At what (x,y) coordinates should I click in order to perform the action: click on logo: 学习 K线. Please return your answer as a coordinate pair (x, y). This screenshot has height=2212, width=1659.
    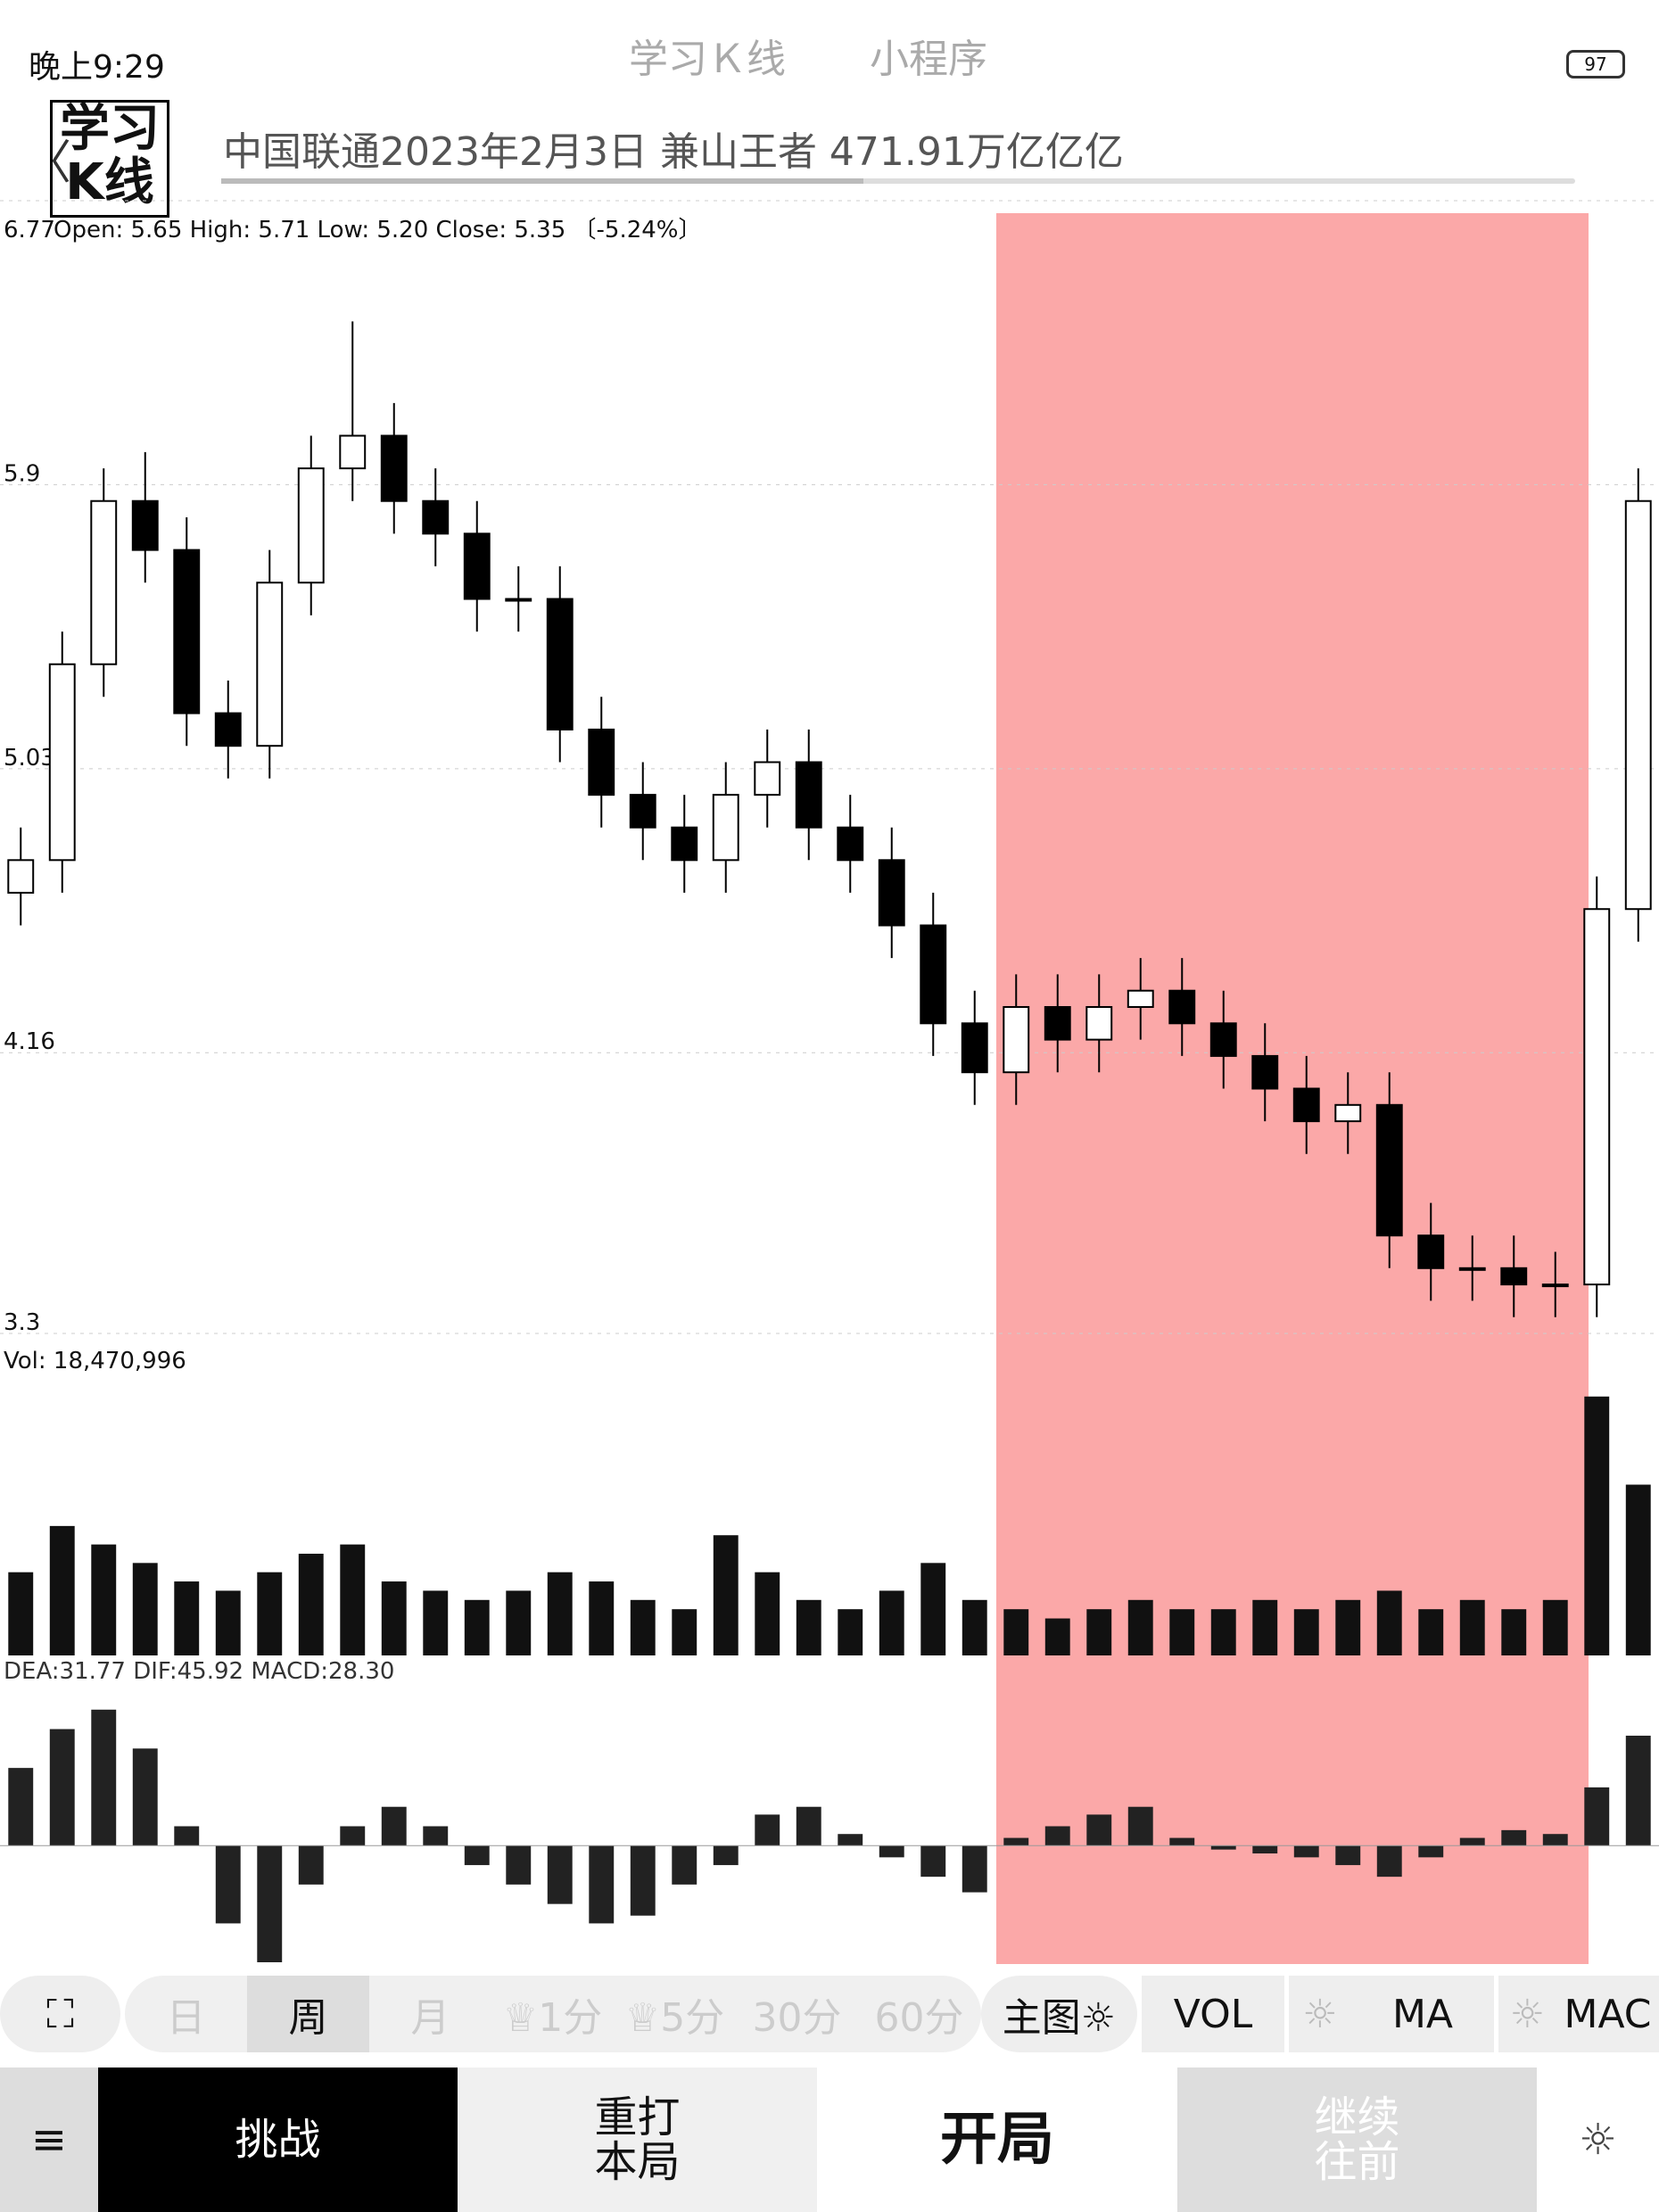
    Looking at the image, I should click on (110, 159).